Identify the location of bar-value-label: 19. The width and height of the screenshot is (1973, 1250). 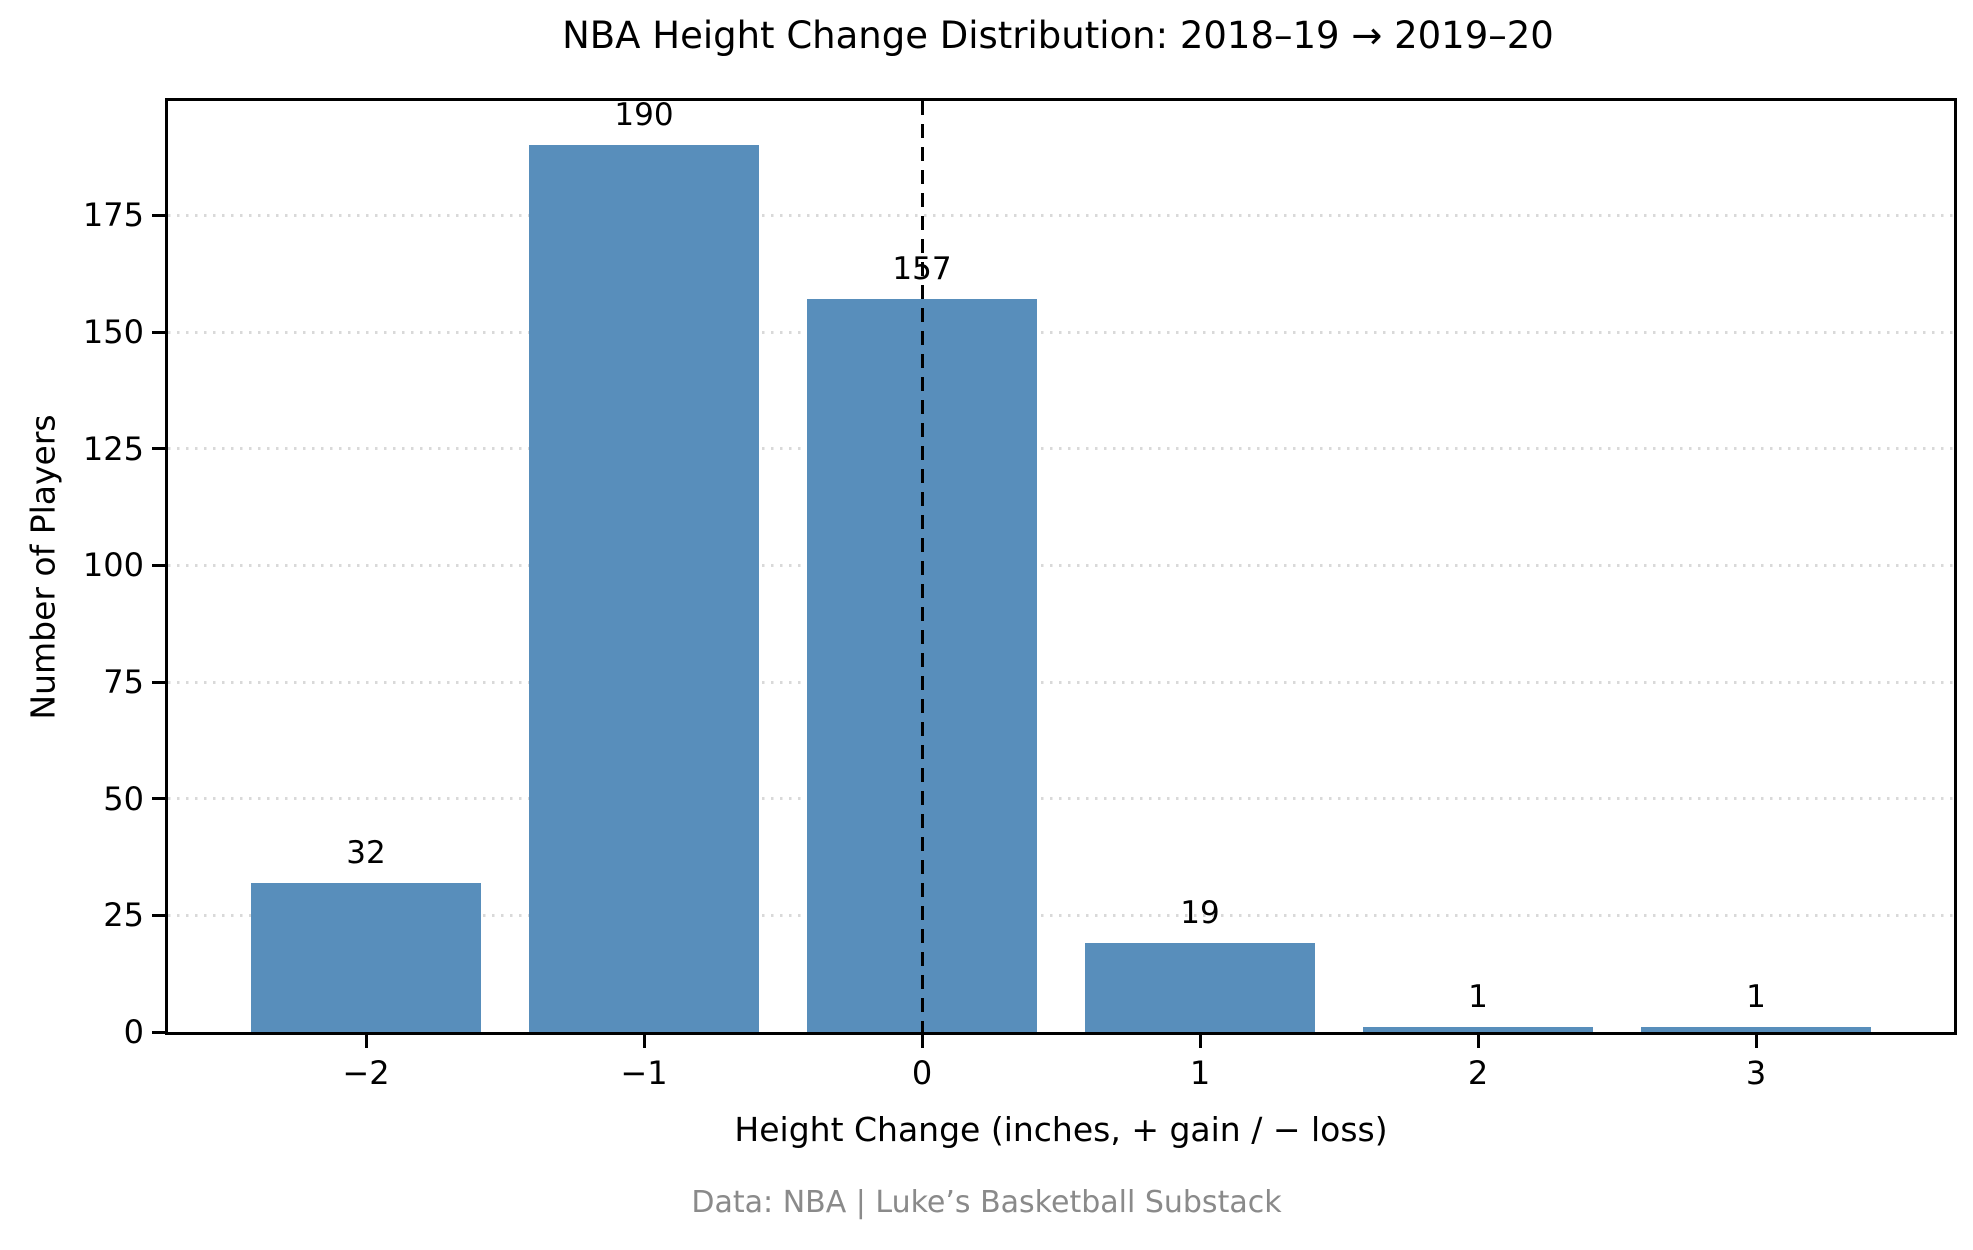
(1200, 913).